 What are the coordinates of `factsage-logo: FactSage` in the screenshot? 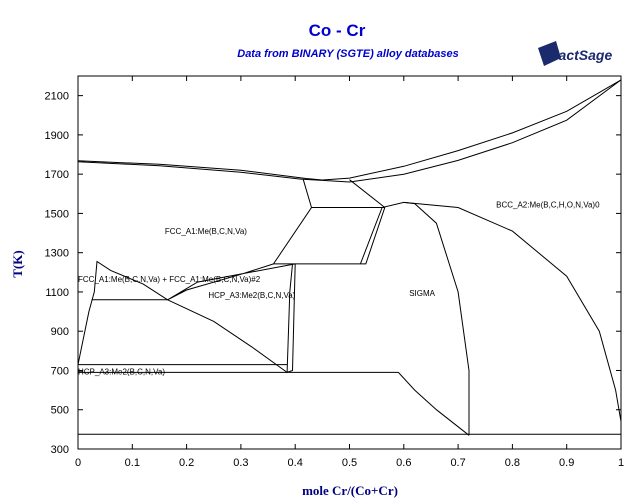 It's located at (575, 53).